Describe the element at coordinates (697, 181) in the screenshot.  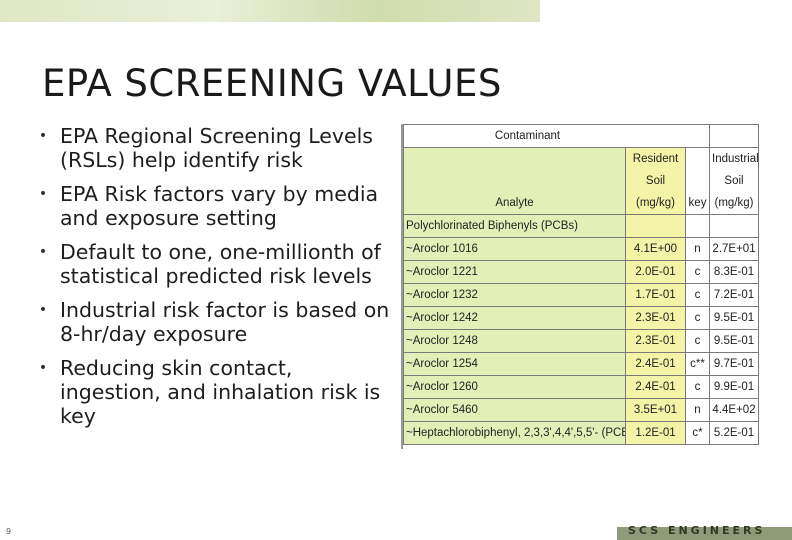
I see `key-header: key` at that location.